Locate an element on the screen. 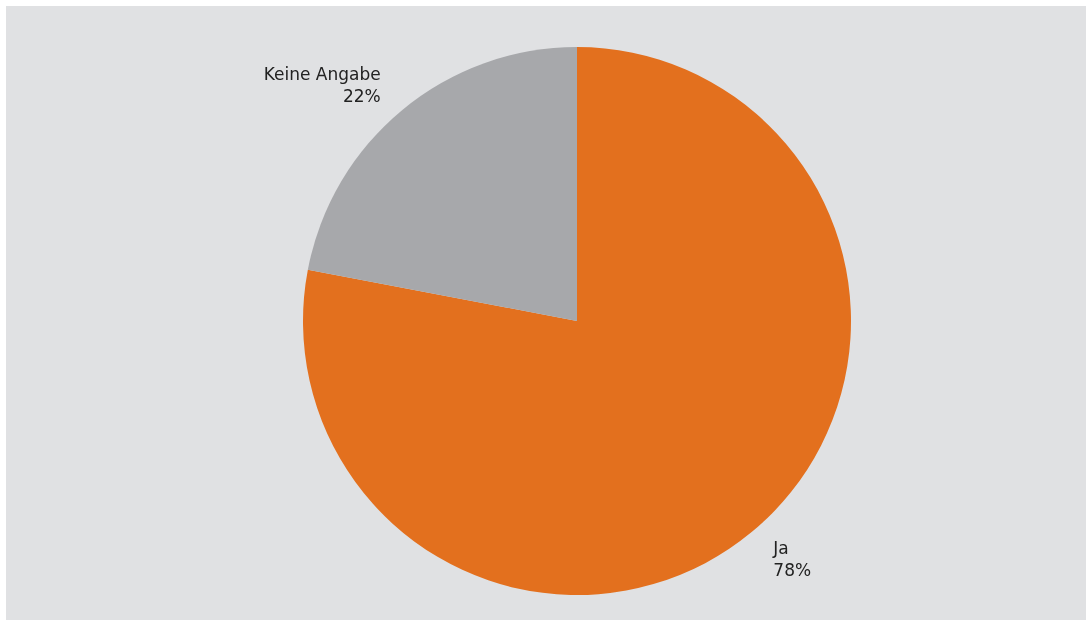 This screenshot has width=1090, height=621. data-label: 22% is located at coordinates (361, 95).